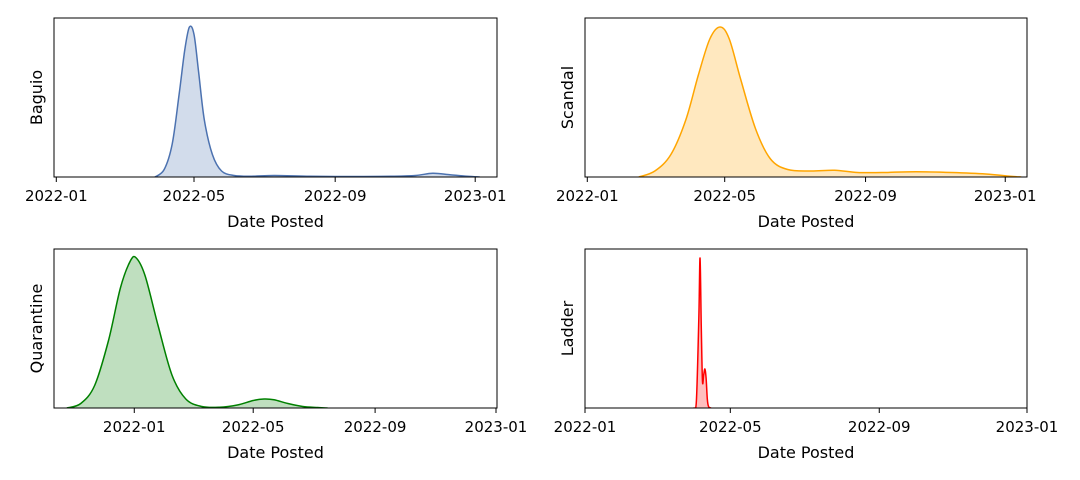  Describe the element at coordinates (567, 97) in the screenshot. I see `y-axis-label: Scandal` at that location.